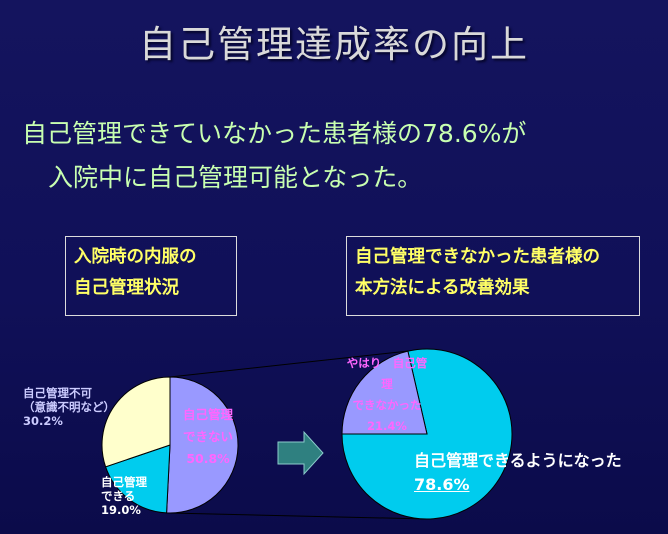 This screenshot has height=534, width=668. What do you see at coordinates (136, 422) in the screenshot?
I see `pie-slice-impossible` at bounding box center [136, 422].